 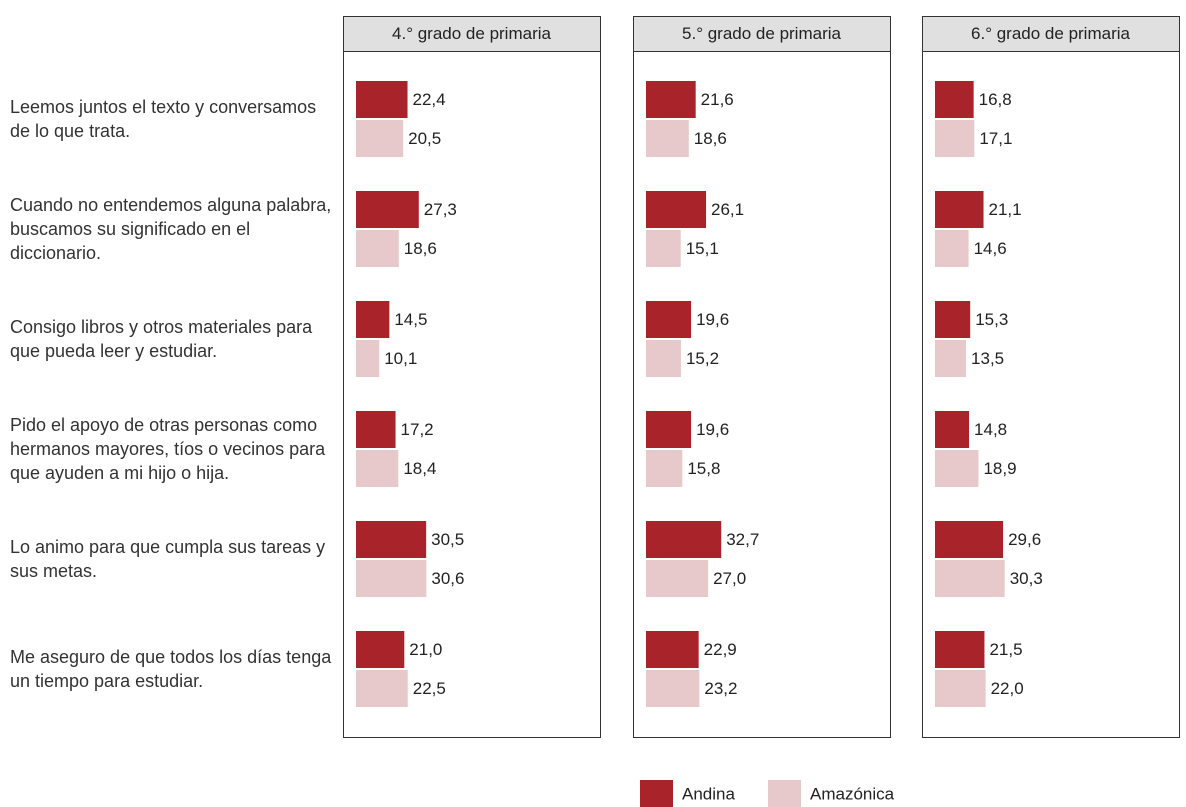 I want to click on panel-title: 5.° grado de primaria, so click(x=761, y=33).